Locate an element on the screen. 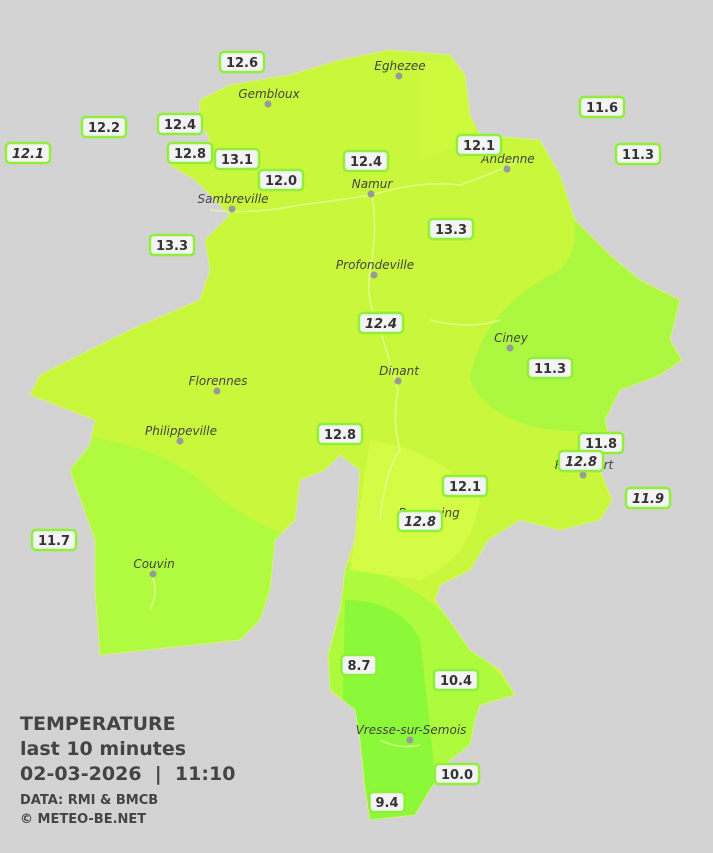 This screenshot has width=713, height=853. station-value: 11.7 is located at coordinates (54, 541).